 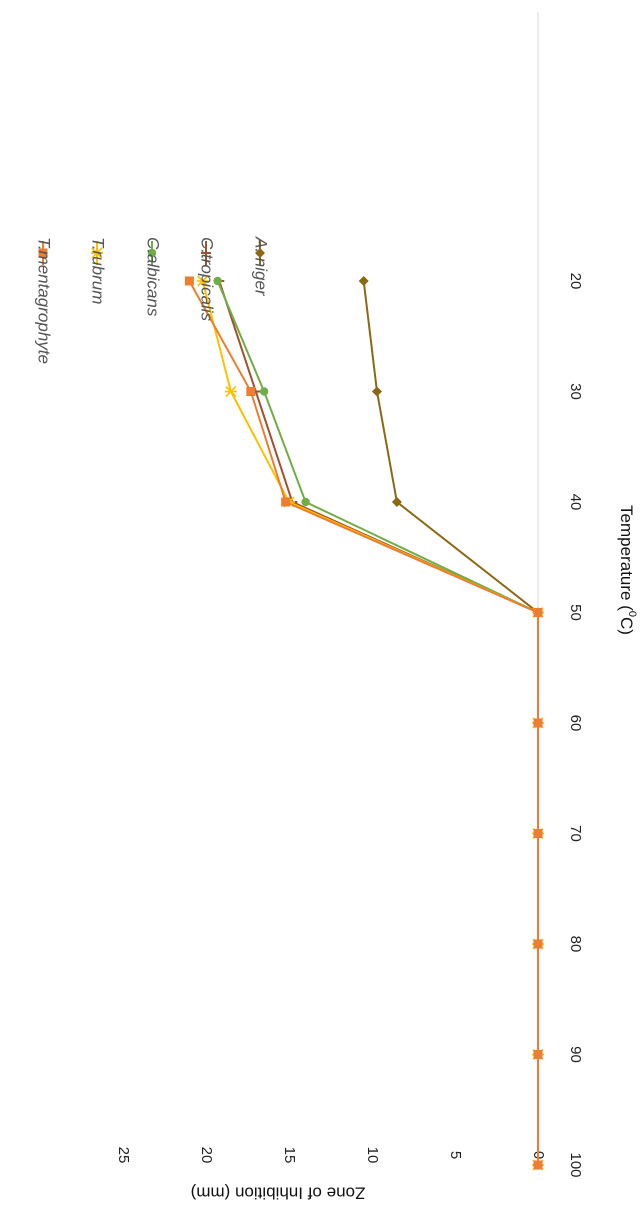 I want to click on x-tick-label: 90, so click(x=575, y=1054).